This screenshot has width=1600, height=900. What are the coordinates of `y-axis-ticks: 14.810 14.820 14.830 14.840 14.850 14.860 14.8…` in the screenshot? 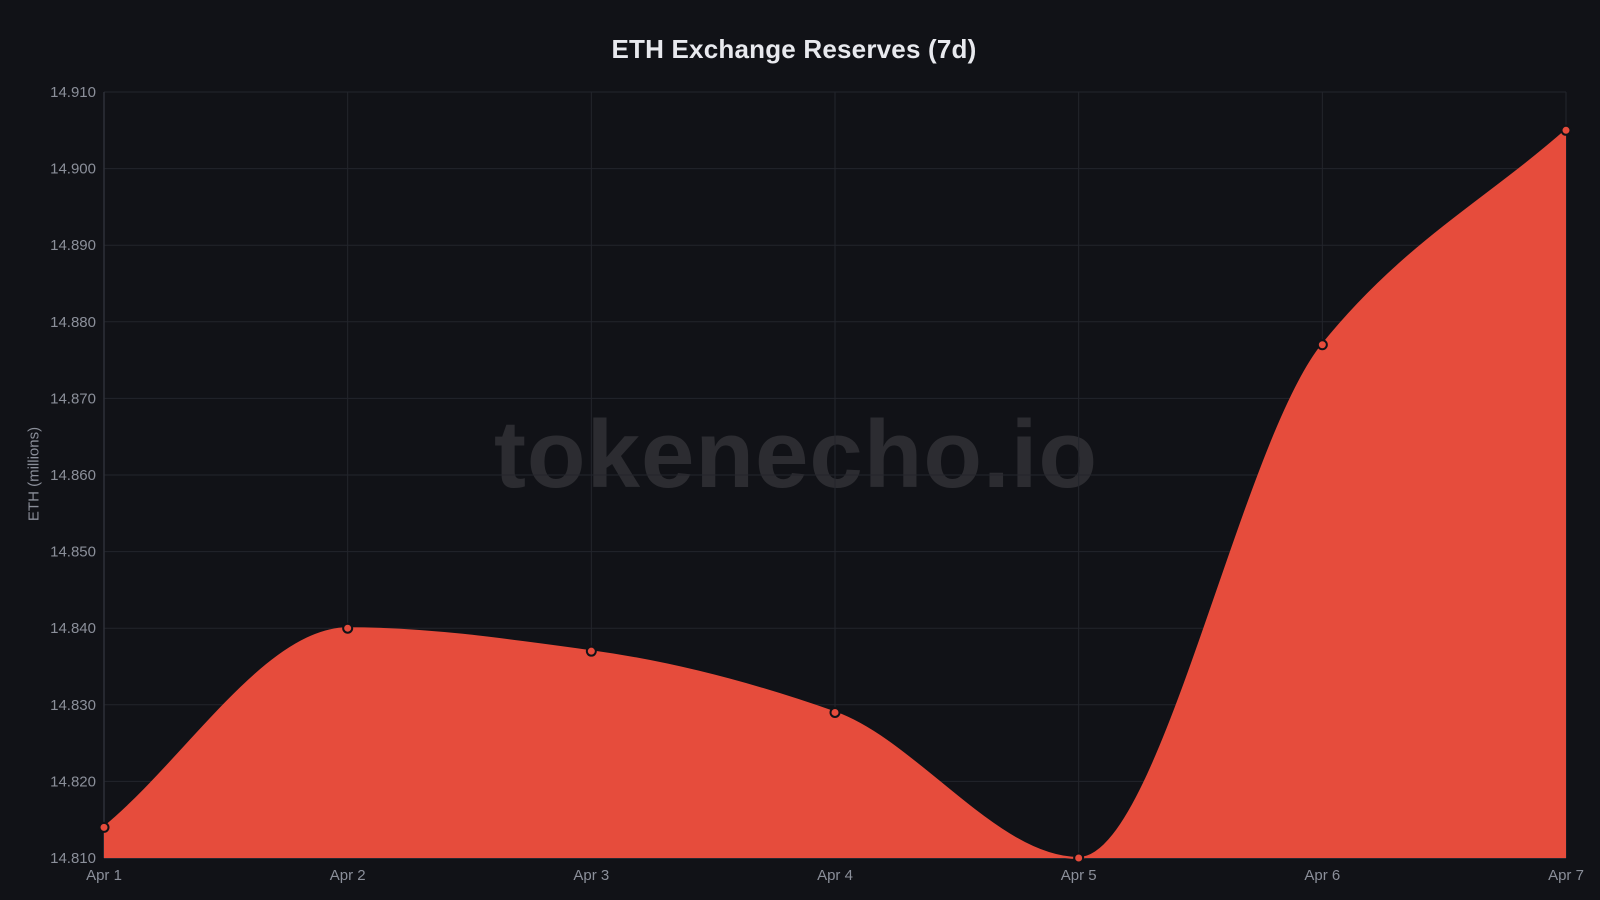 It's located at (73, 475).